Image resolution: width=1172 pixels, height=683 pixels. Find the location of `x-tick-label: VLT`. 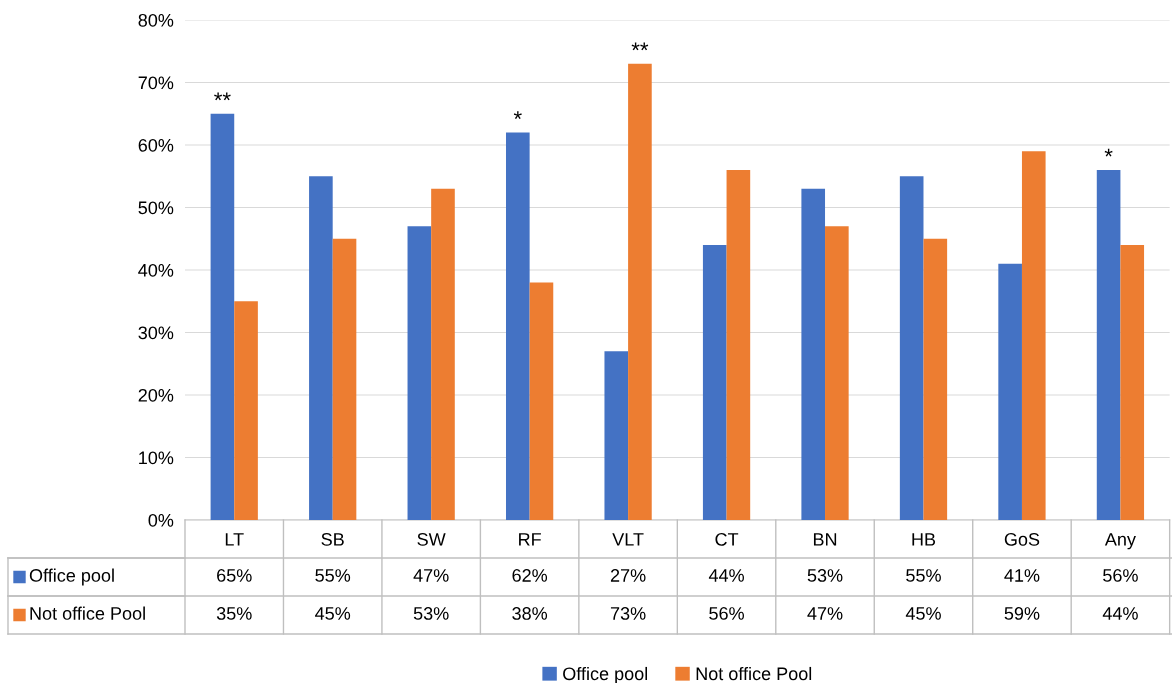

x-tick-label: VLT is located at coordinates (628, 539).